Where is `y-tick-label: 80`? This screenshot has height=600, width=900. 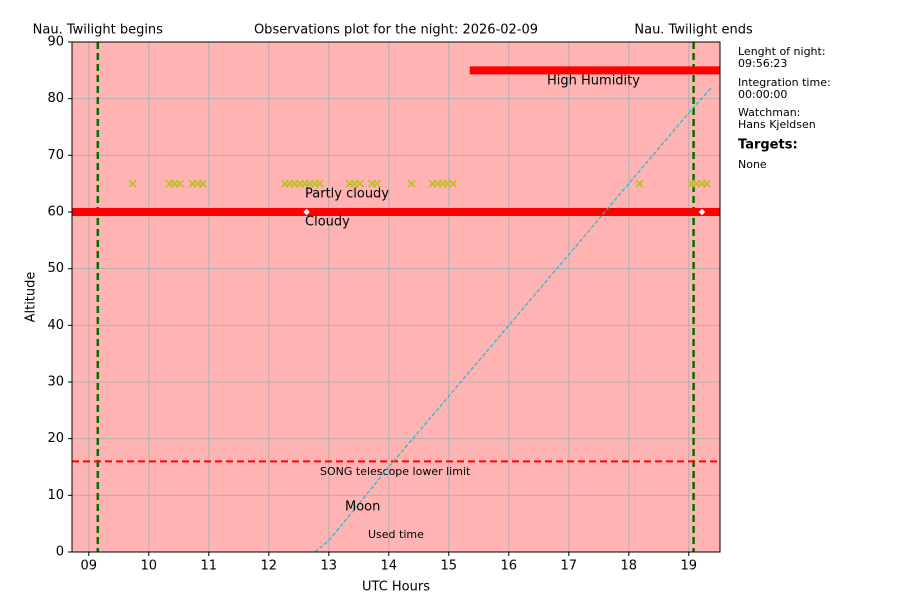 y-tick-label: 80 is located at coordinates (55, 98).